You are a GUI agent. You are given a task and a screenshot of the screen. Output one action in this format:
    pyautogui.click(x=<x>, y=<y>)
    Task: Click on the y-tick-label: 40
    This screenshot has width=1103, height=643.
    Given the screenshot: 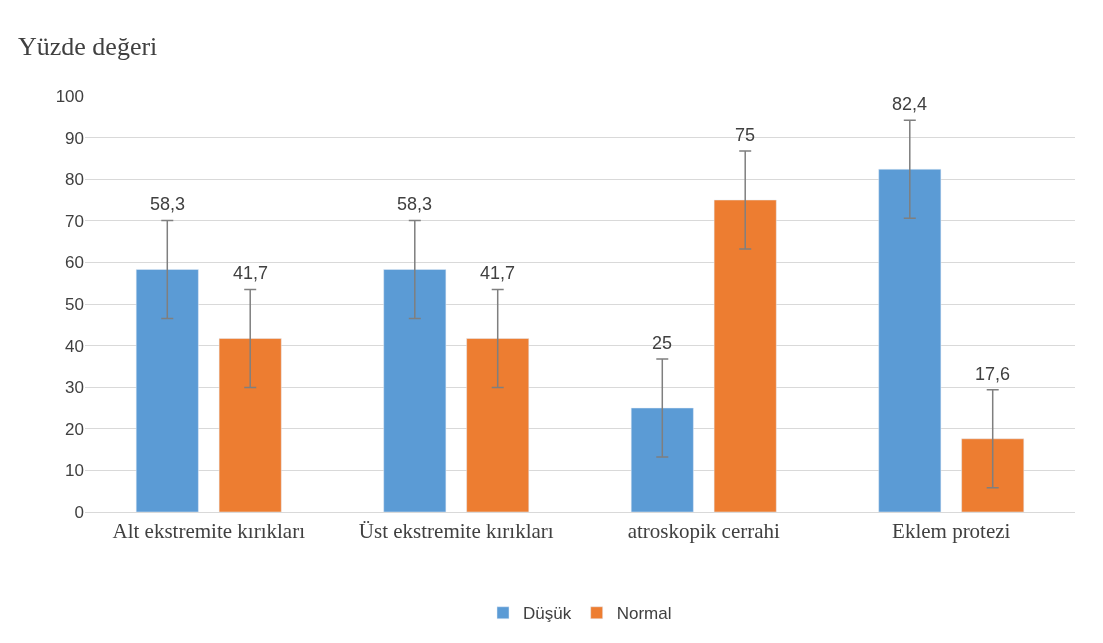 What is the action you would take?
    pyautogui.click(x=74, y=346)
    